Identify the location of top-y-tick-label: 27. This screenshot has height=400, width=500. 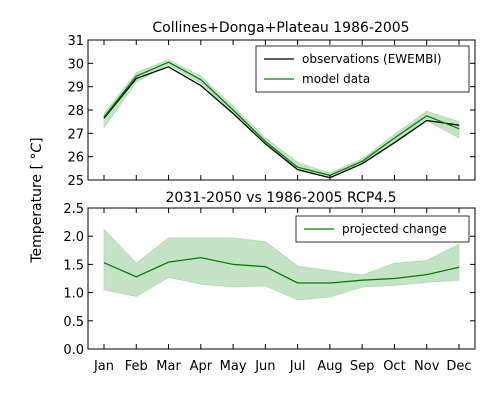
(75, 134).